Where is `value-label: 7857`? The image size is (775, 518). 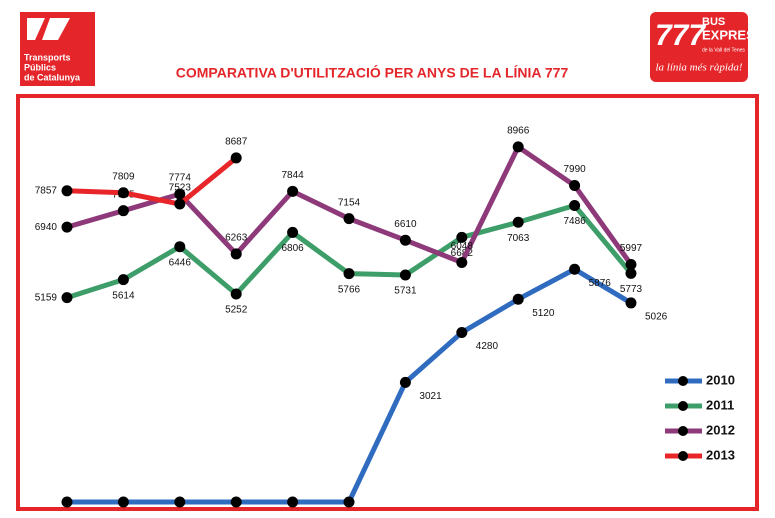
value-label: 7857 is located at coordinates (46, 190).